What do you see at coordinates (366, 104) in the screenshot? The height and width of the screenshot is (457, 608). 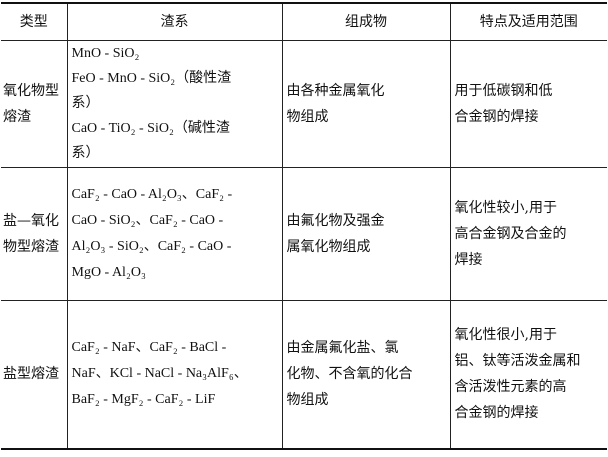 I see `cell-composition: 由各种金属氧化 物组成` at bounding box center [366, 104].